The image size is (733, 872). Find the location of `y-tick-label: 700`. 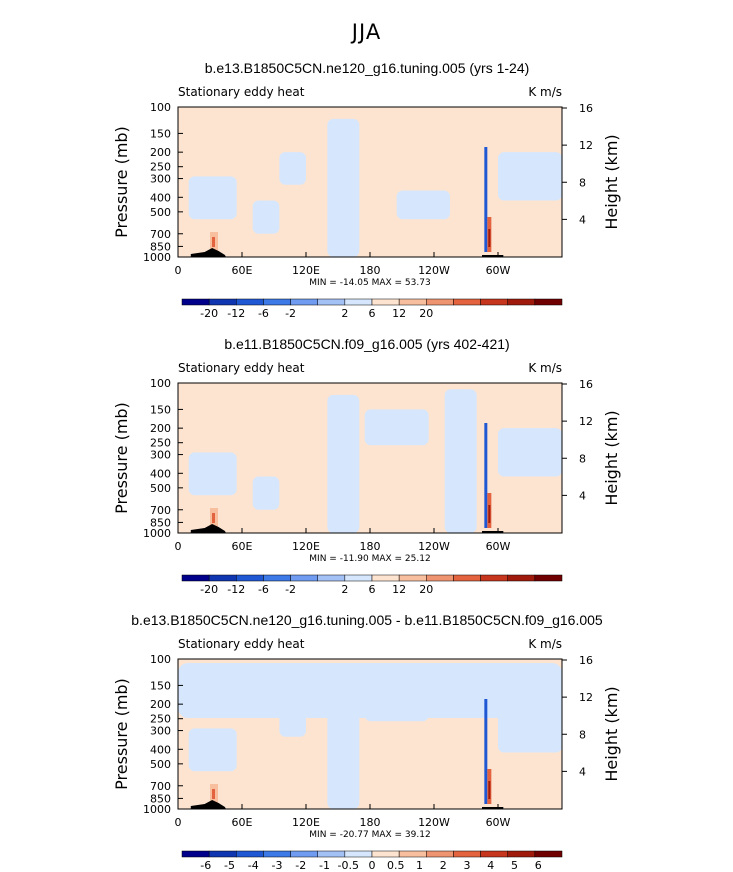

y-tick-label: 700 is located at coordinates (160, 786).